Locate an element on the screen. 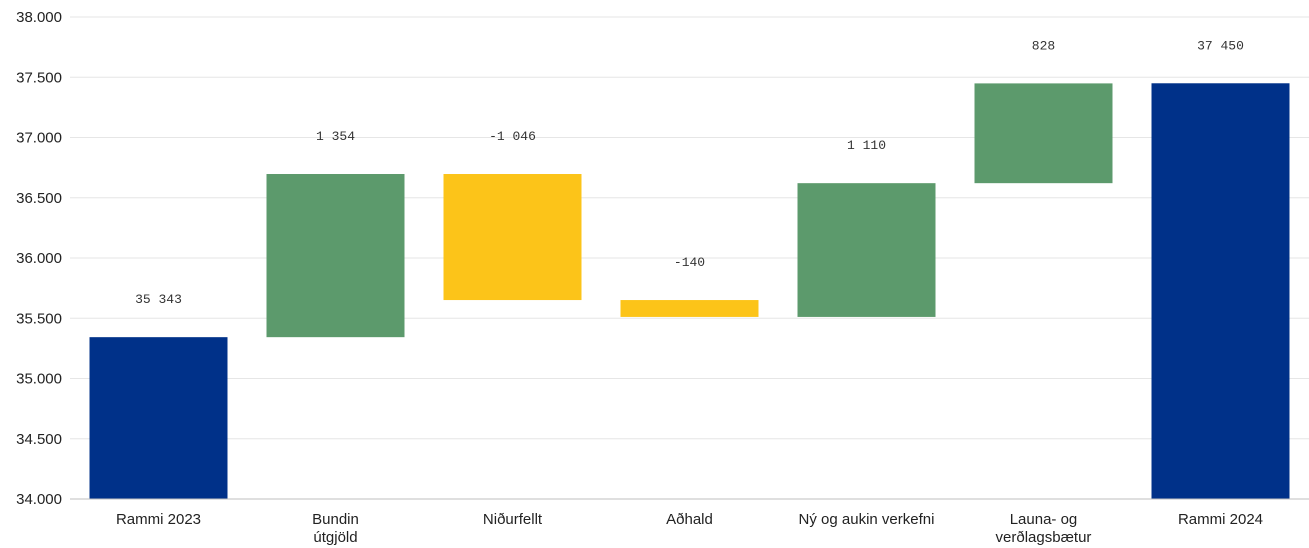  bar-value-label: 35 343 is located at coordinates (158, 299).